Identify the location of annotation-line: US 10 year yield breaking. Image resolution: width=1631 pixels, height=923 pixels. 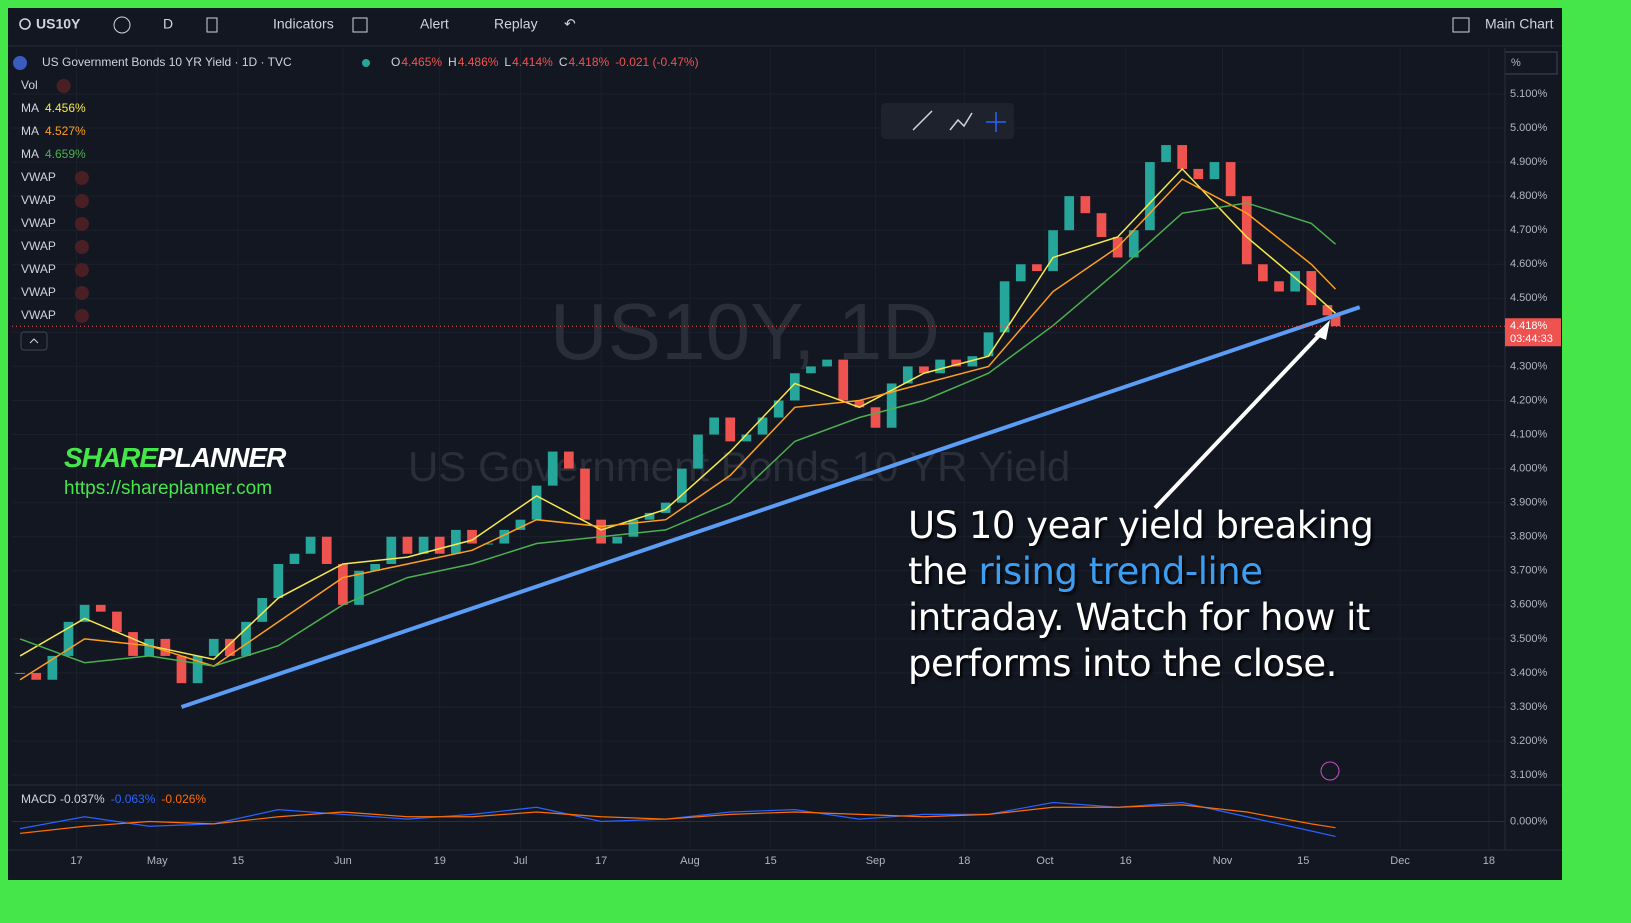
(1141, 525).